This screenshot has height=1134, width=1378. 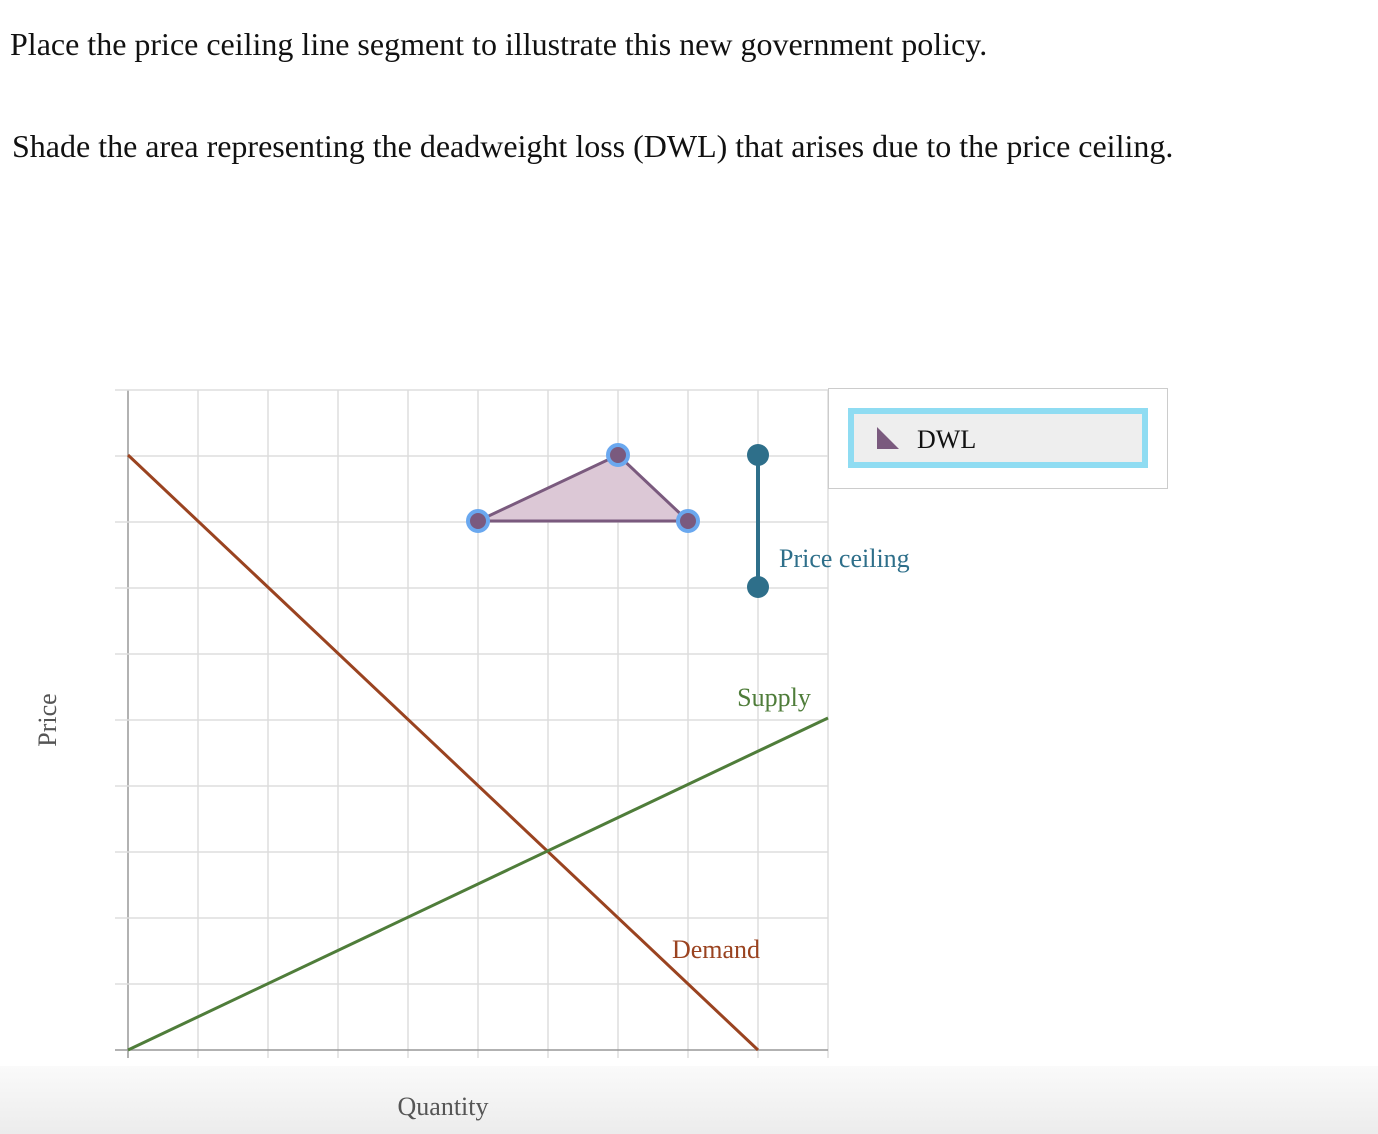 What do you see at coordinates (844, 558) in the screenshot?
I see `price-ceiling-label: Price ceiling` at bounding box center [844, 558].